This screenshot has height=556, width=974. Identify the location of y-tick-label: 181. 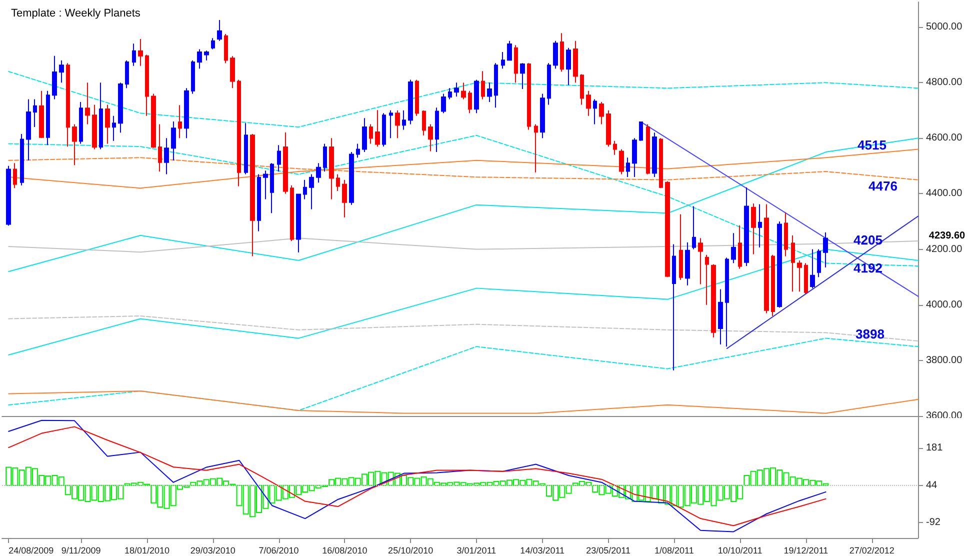
(935, 448).